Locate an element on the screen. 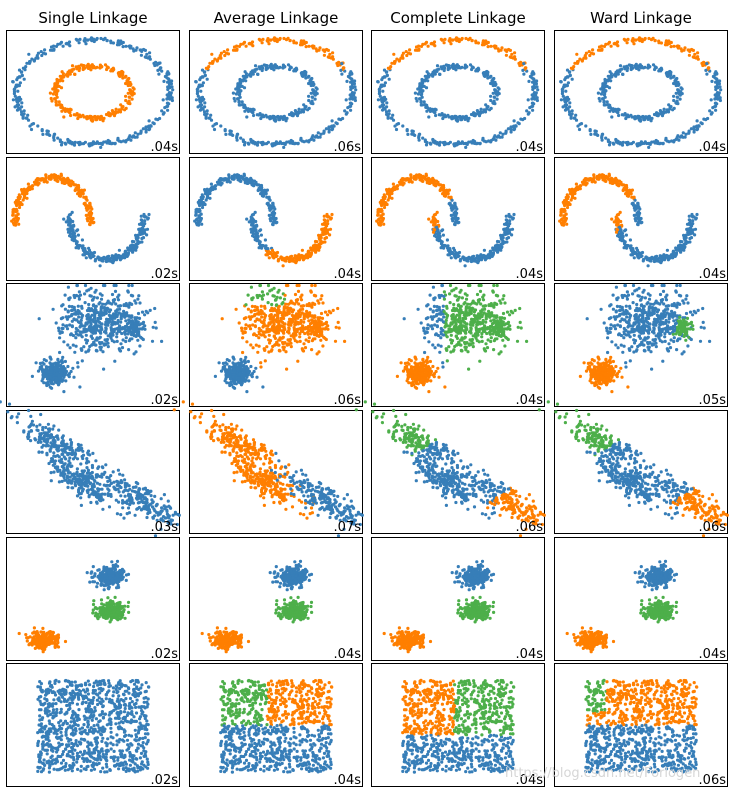 This screenshot has width=733, height=794. time-label: .04s is located at coordinates (530, 147).